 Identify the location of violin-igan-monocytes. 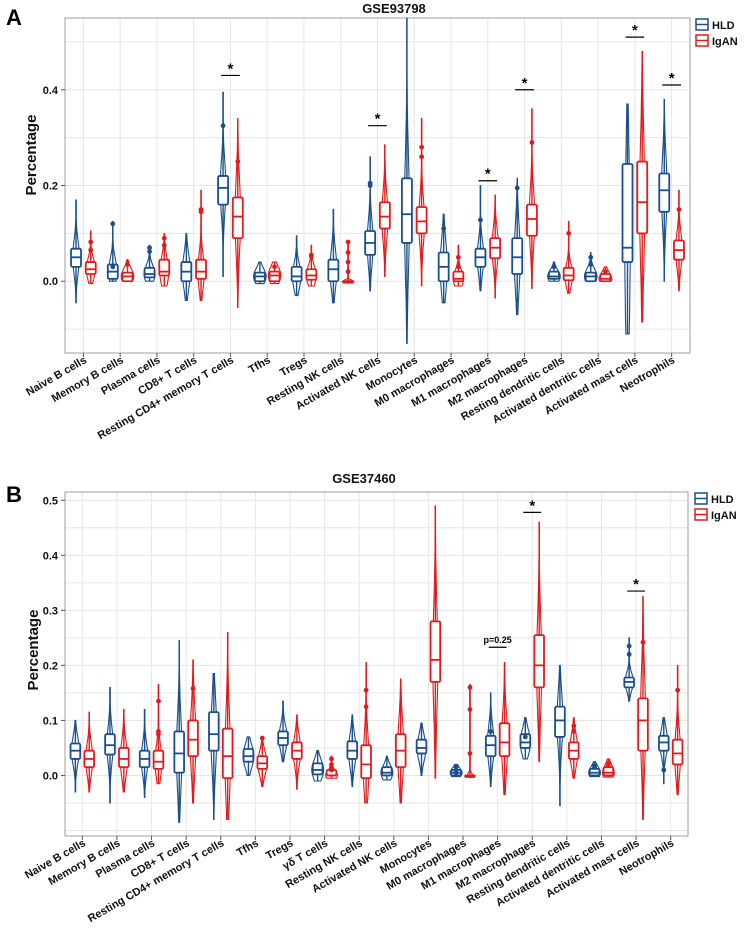
(421, 202).